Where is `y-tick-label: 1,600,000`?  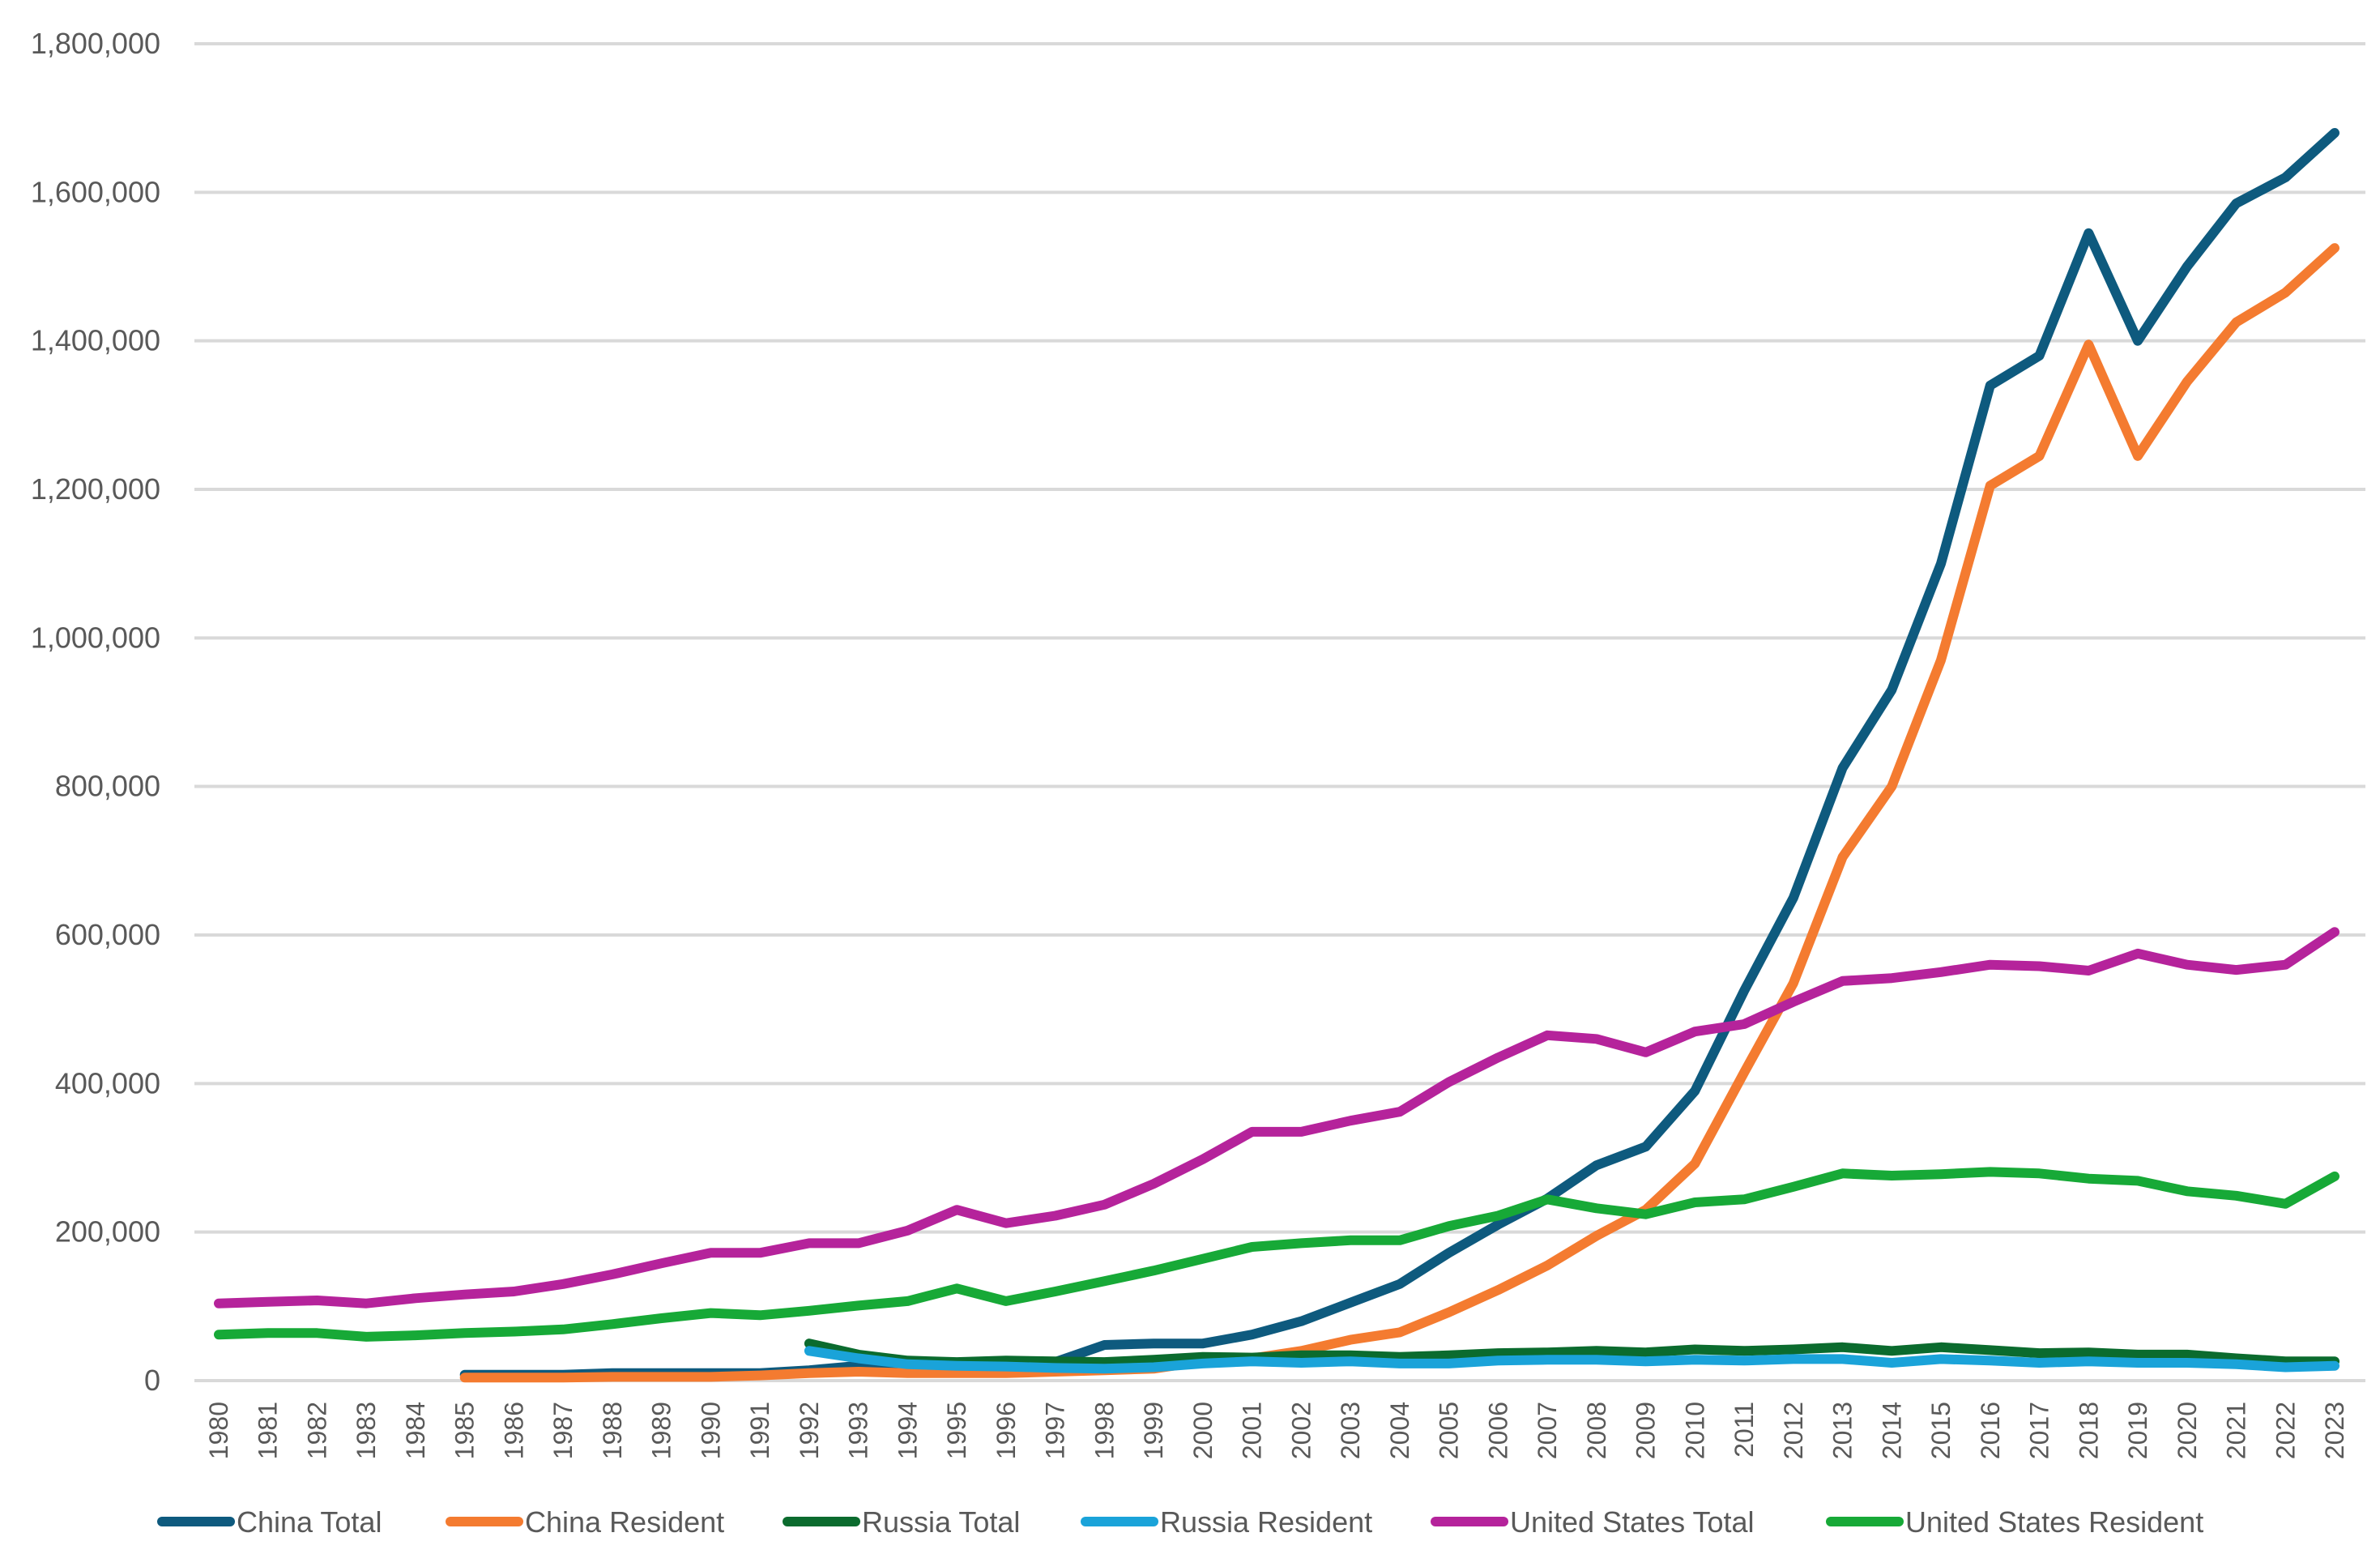 y-tick-label: 1,600,000 is located at coordinates (96, 192).